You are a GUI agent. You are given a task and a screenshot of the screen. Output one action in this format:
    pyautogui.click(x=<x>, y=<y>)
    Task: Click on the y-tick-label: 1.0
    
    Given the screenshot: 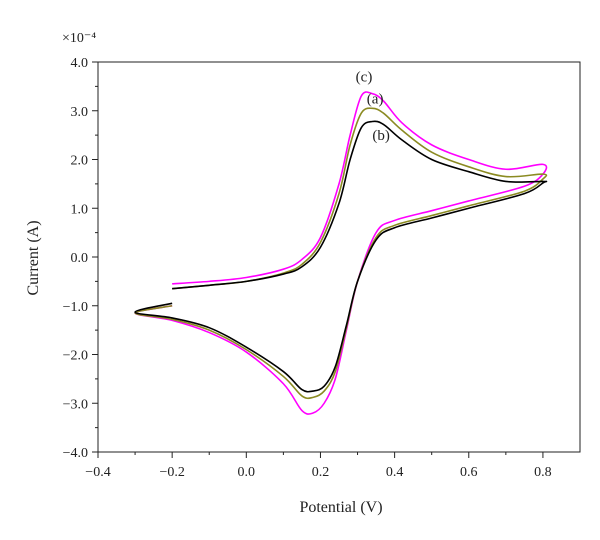 What is the action you would take?
    pyautogui.click(x=80, y=209)
    